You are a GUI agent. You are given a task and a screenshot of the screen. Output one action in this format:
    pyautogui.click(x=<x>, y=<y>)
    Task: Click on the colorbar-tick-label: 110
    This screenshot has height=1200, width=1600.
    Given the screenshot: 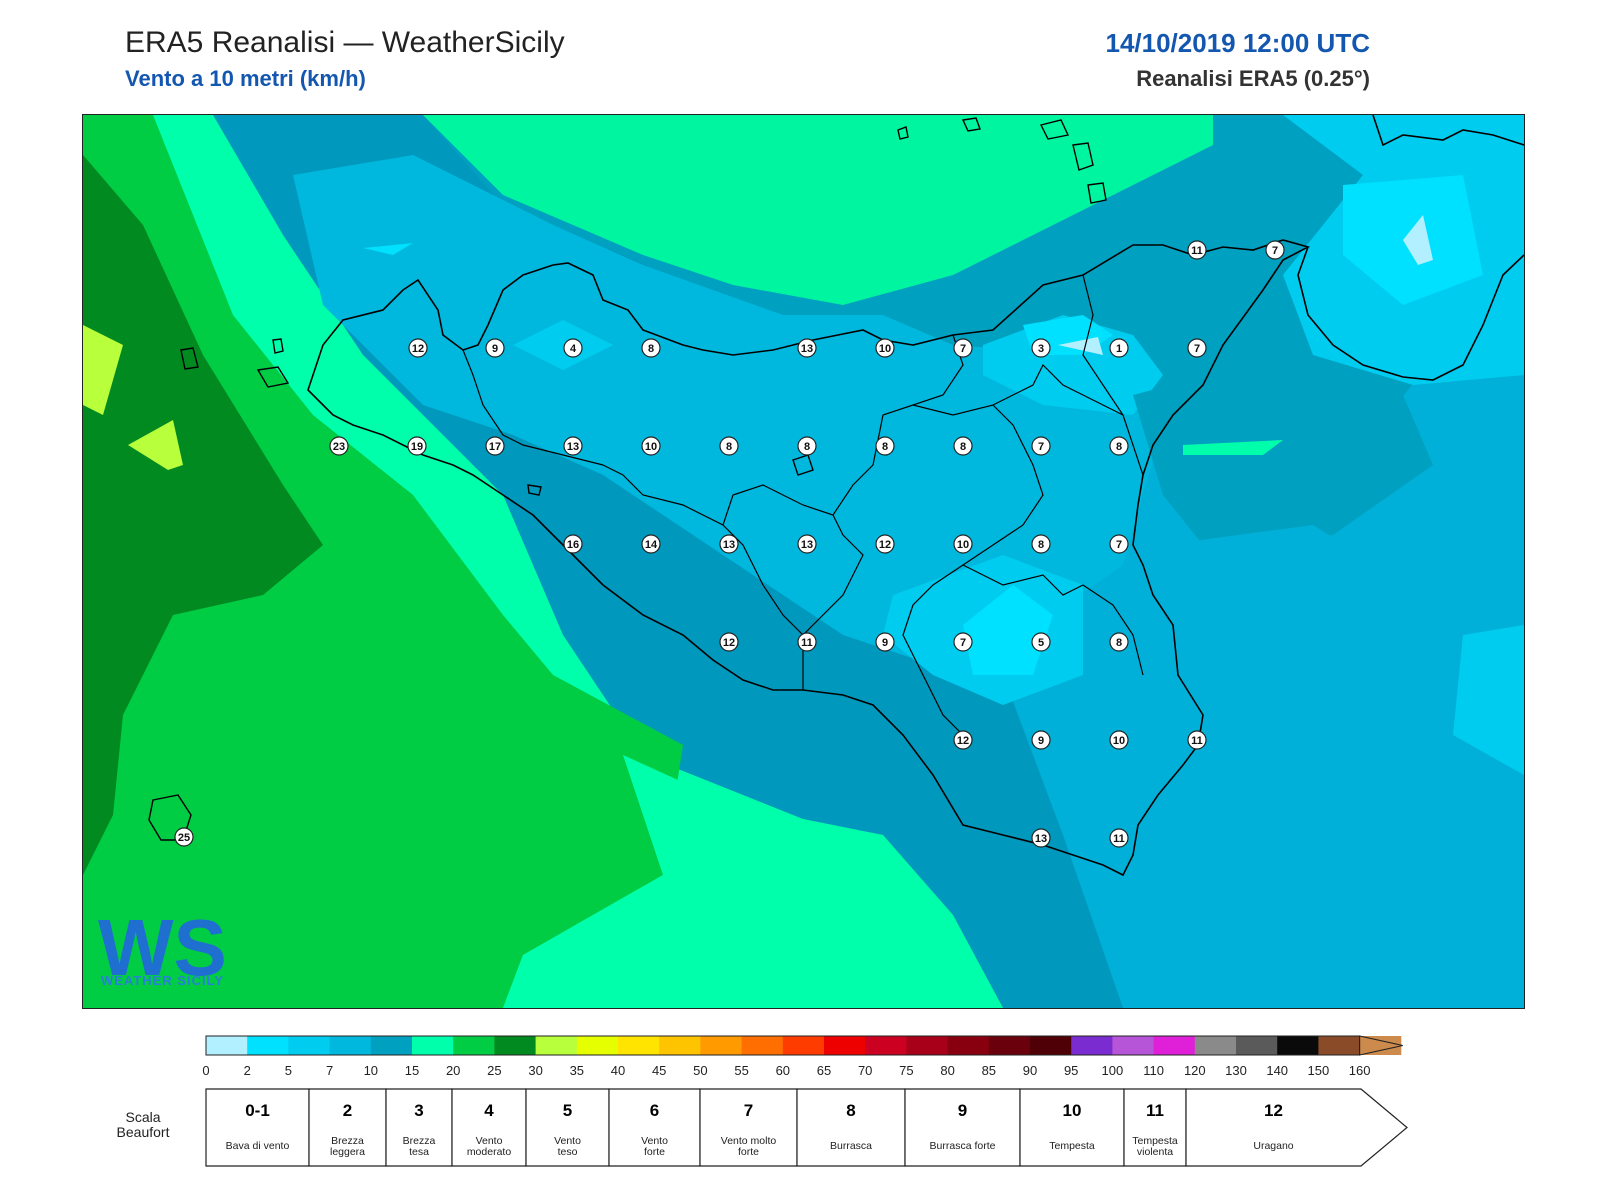 What is the action you would take?
    pyautogui.click(x=1153, y=1070)
    